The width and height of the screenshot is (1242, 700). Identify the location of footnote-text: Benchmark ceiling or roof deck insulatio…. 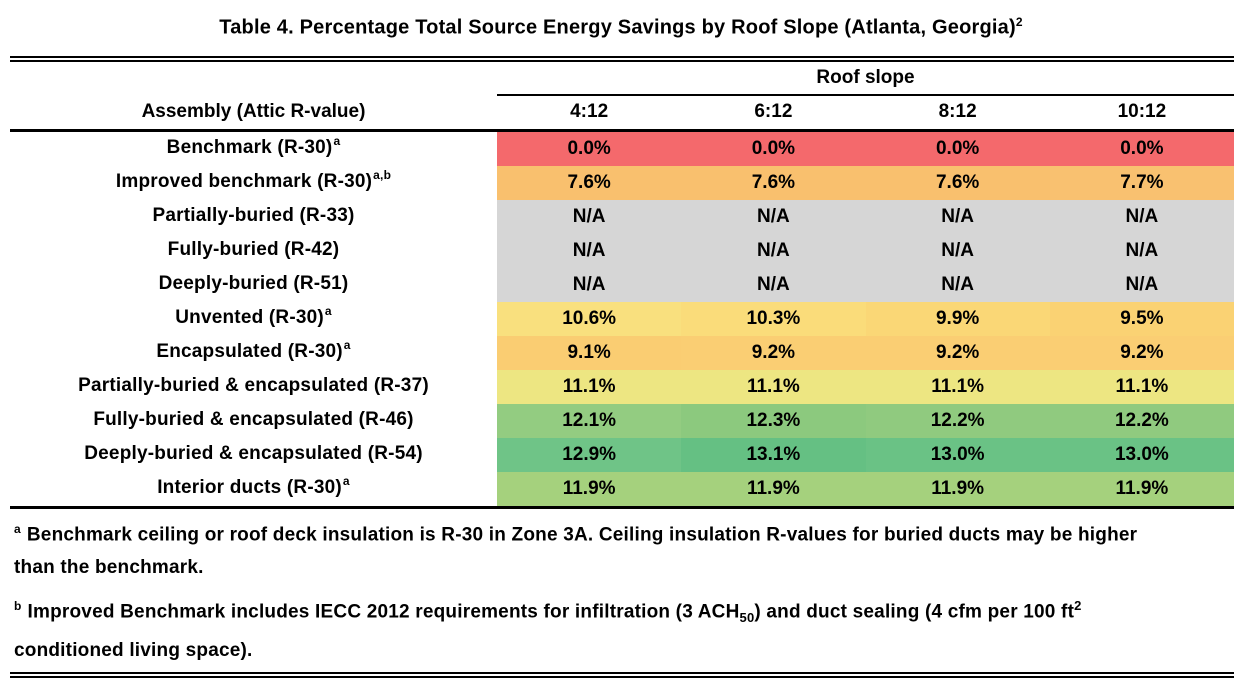
(576, 550).